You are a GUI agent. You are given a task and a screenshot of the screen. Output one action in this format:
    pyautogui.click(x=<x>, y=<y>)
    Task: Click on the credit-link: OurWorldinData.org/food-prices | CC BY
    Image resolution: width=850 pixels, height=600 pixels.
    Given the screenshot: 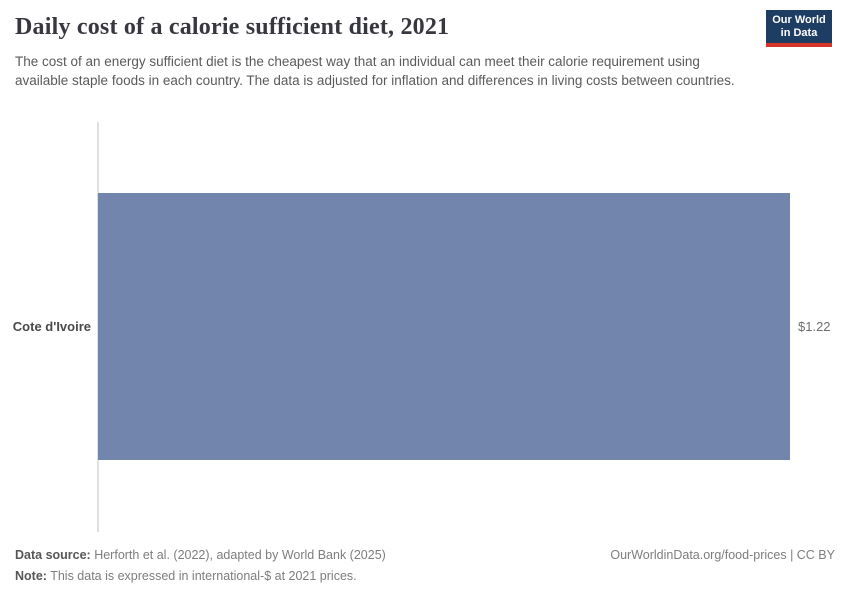 What is the action you would take?
    pyautogui.click(x=722, y=555)
    